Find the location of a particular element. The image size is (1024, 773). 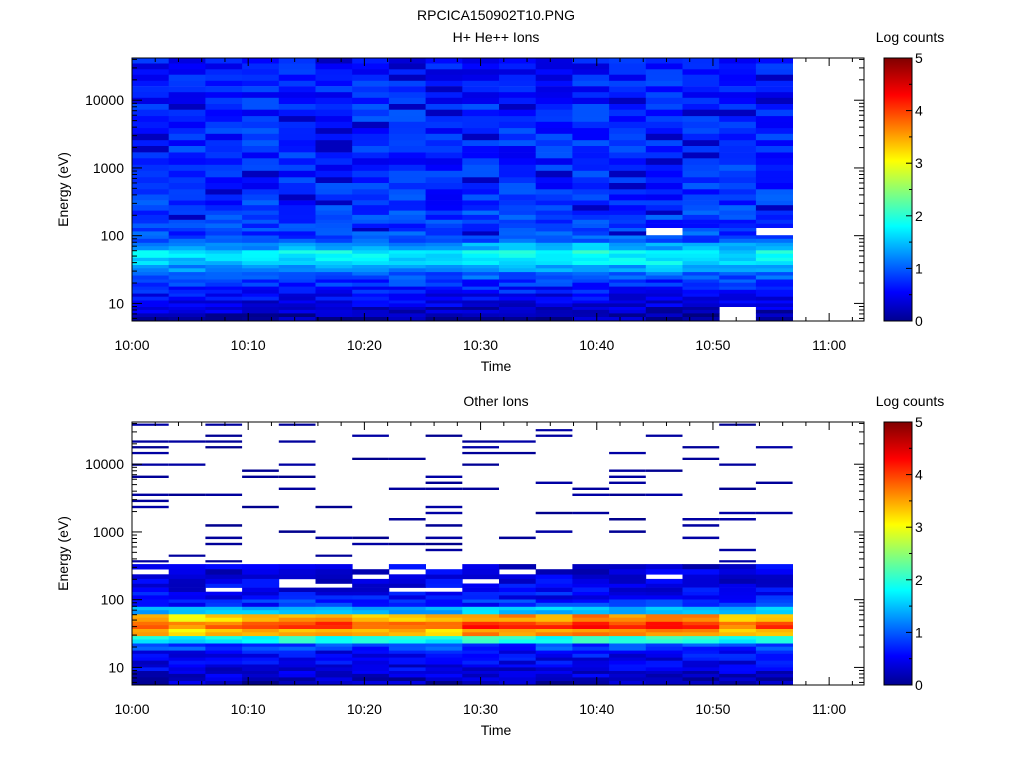

x-tick-label: 10:50 is located at coordinates (712, 709).